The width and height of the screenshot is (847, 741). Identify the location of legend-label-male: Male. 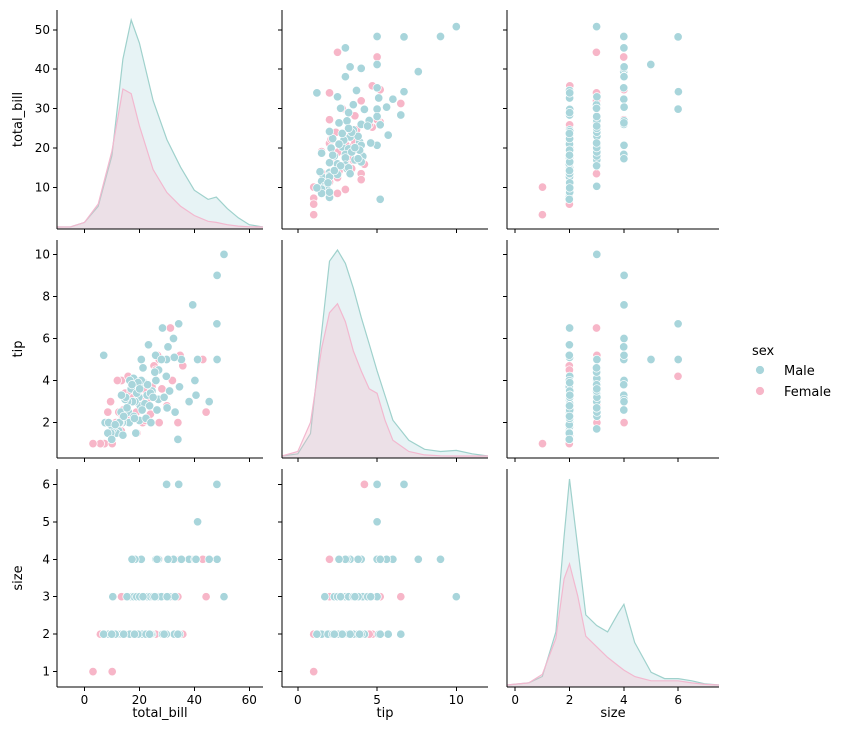
(799, 371).